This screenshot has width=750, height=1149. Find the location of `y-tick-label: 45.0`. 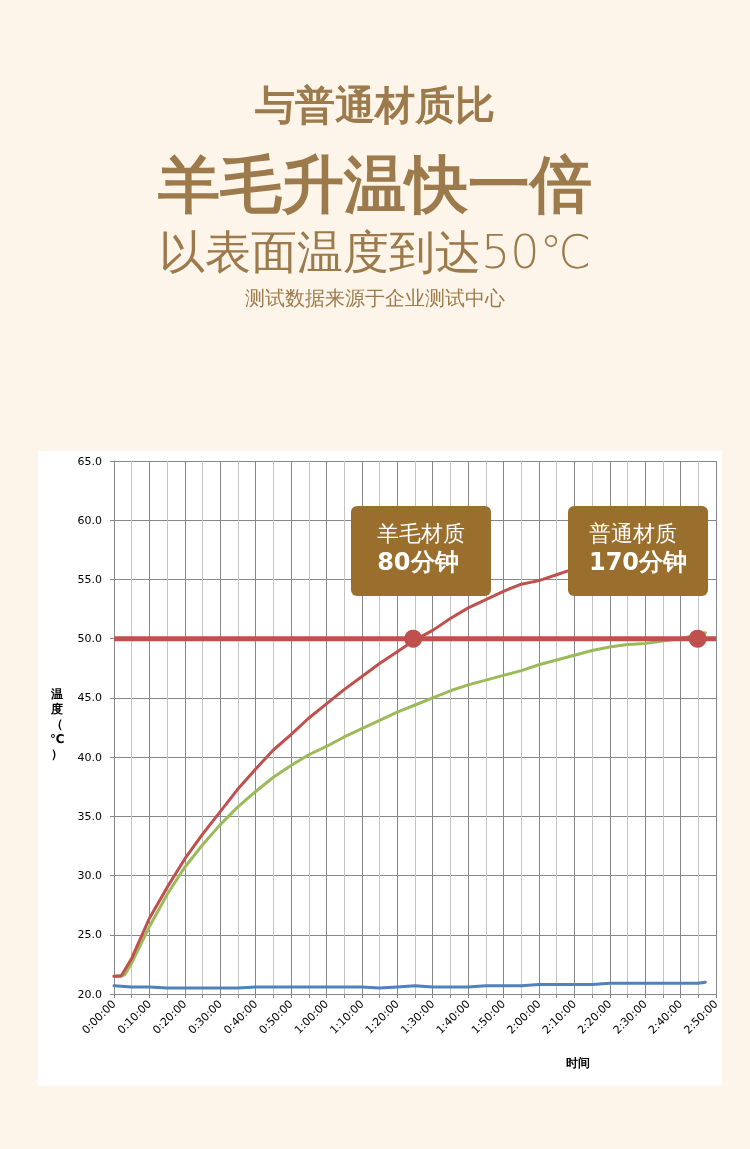

y-tick-label: 45.0 is located at coordinates (89, 698).